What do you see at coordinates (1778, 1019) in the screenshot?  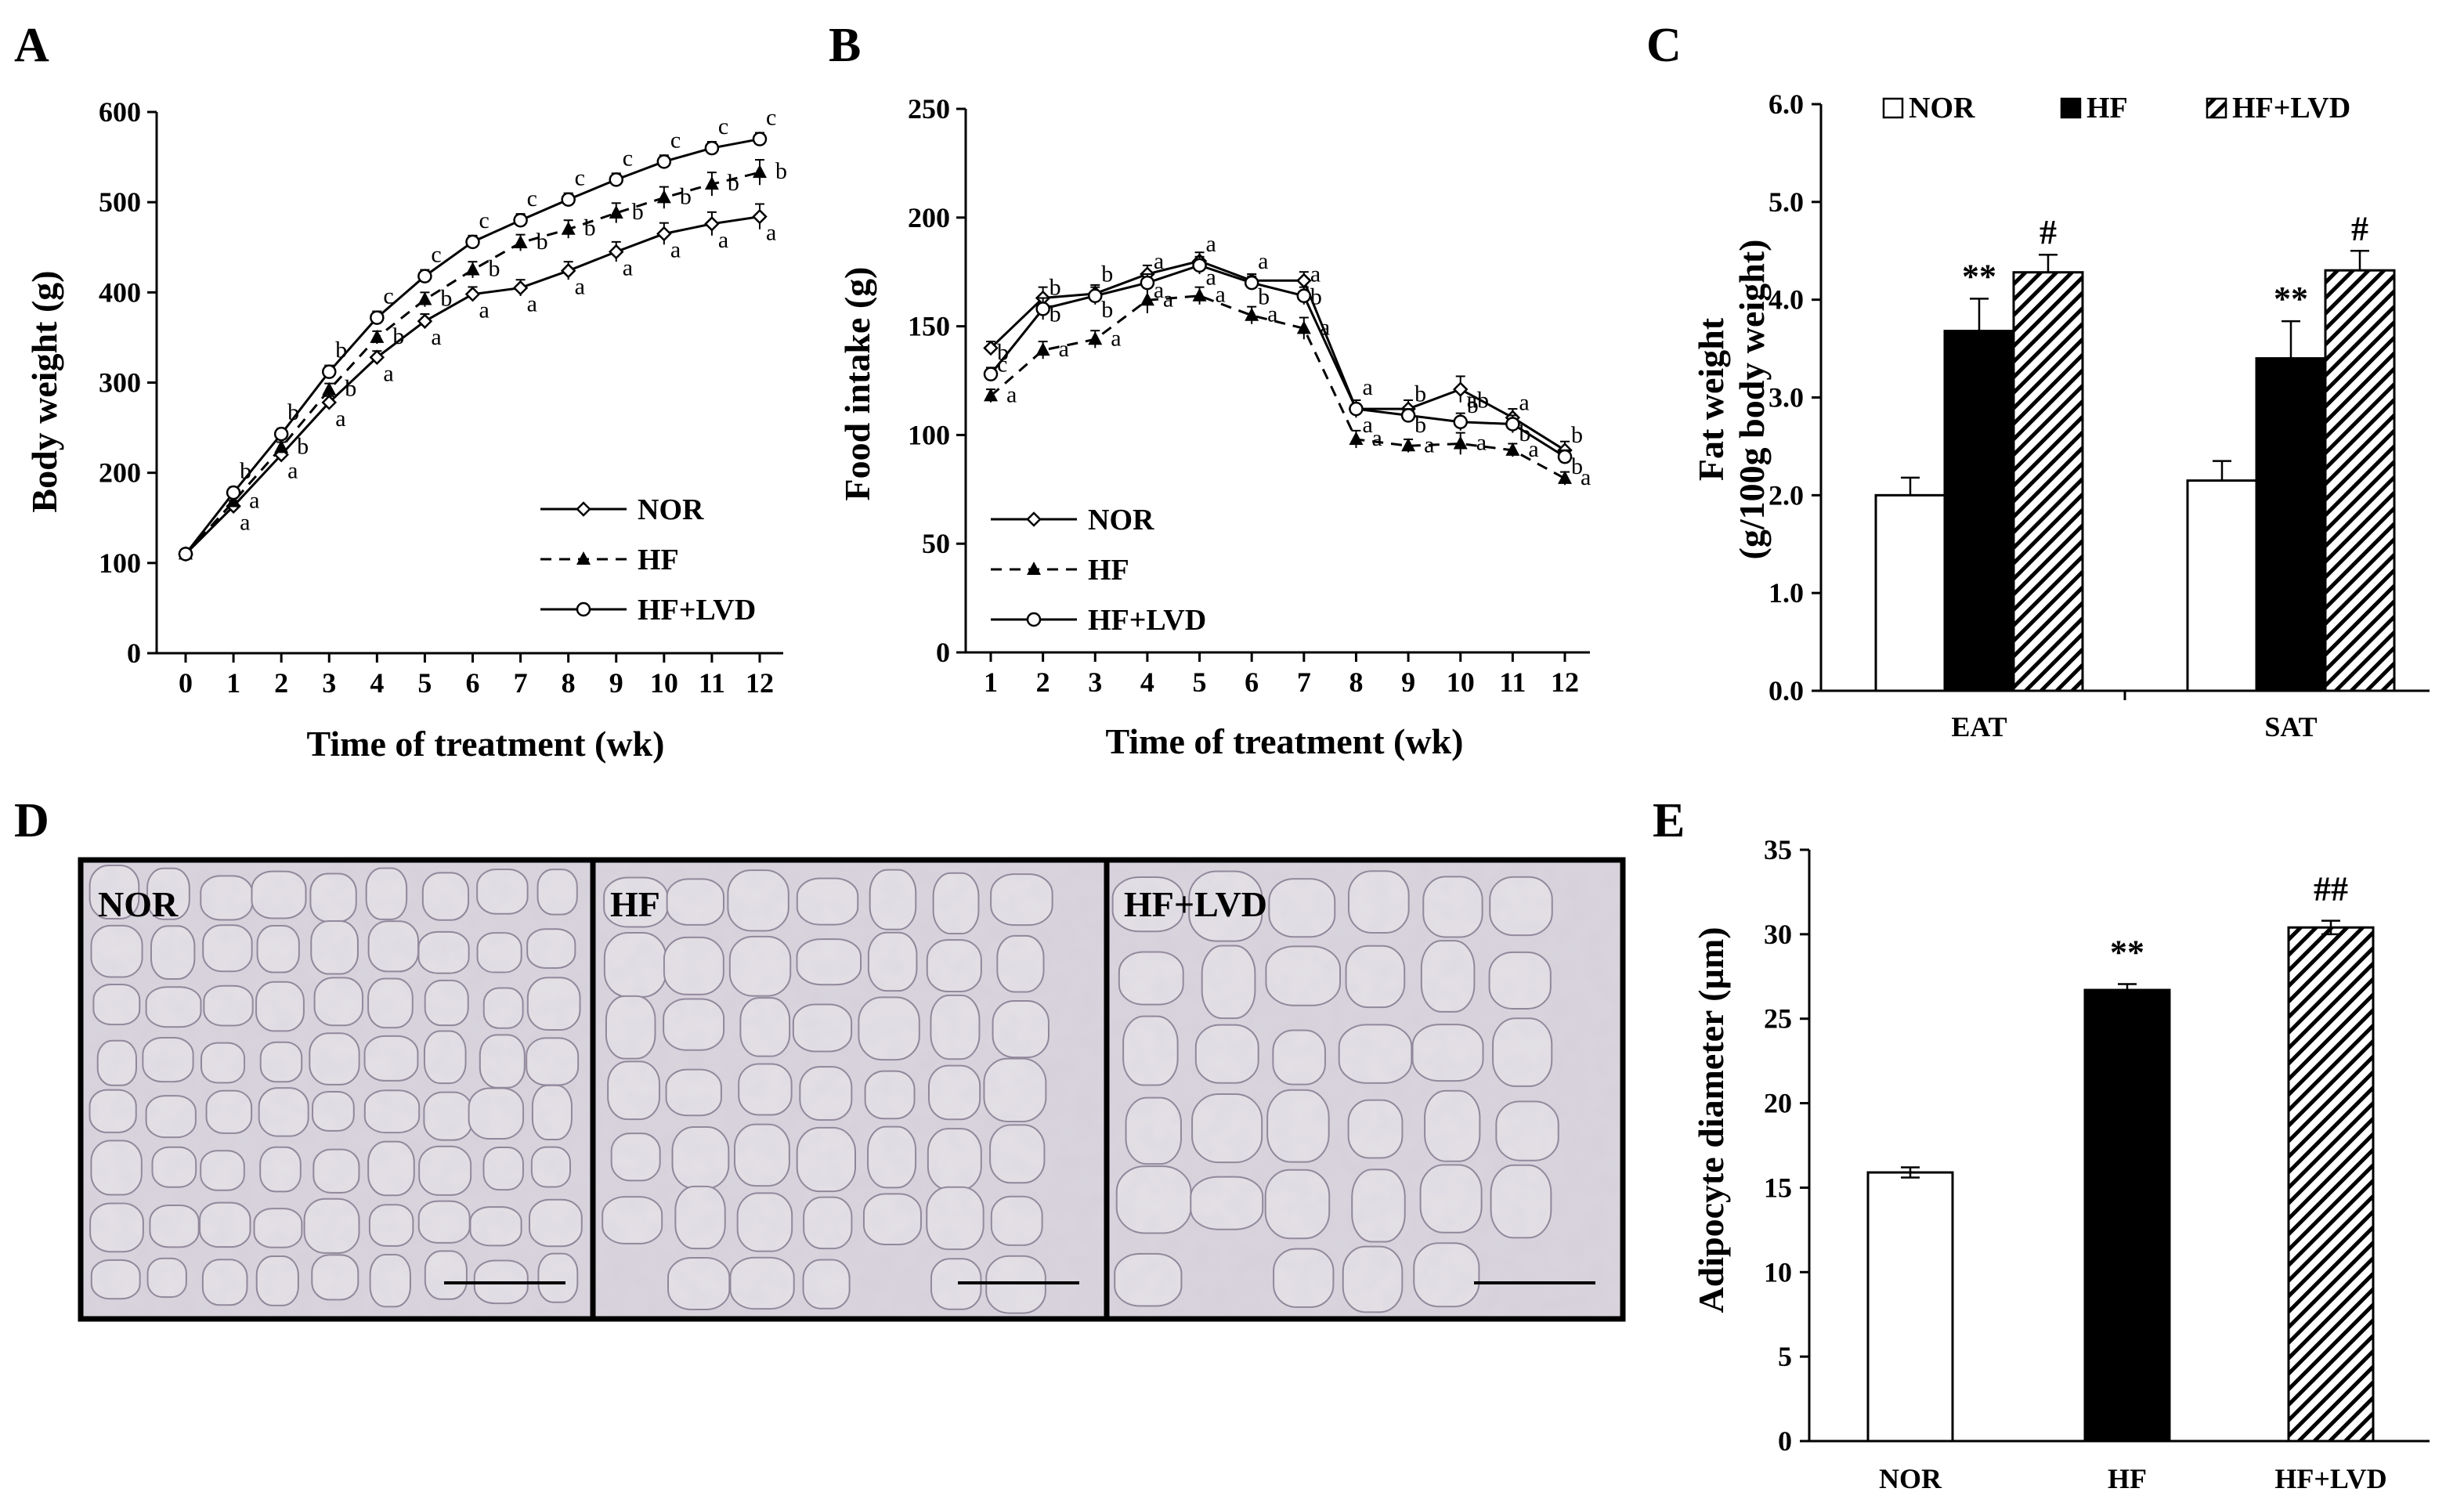 I see `y-tick-label: 25` at bounding box center [1778, 1019].